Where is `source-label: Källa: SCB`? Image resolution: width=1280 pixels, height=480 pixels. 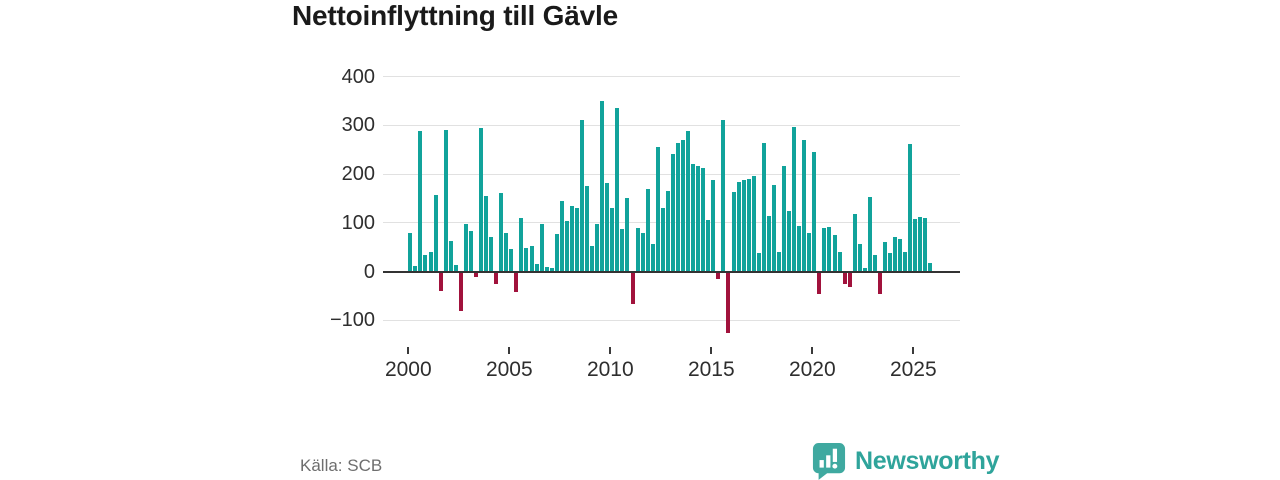 source-label: Källa: SCB is located at coordinates (341, 465).